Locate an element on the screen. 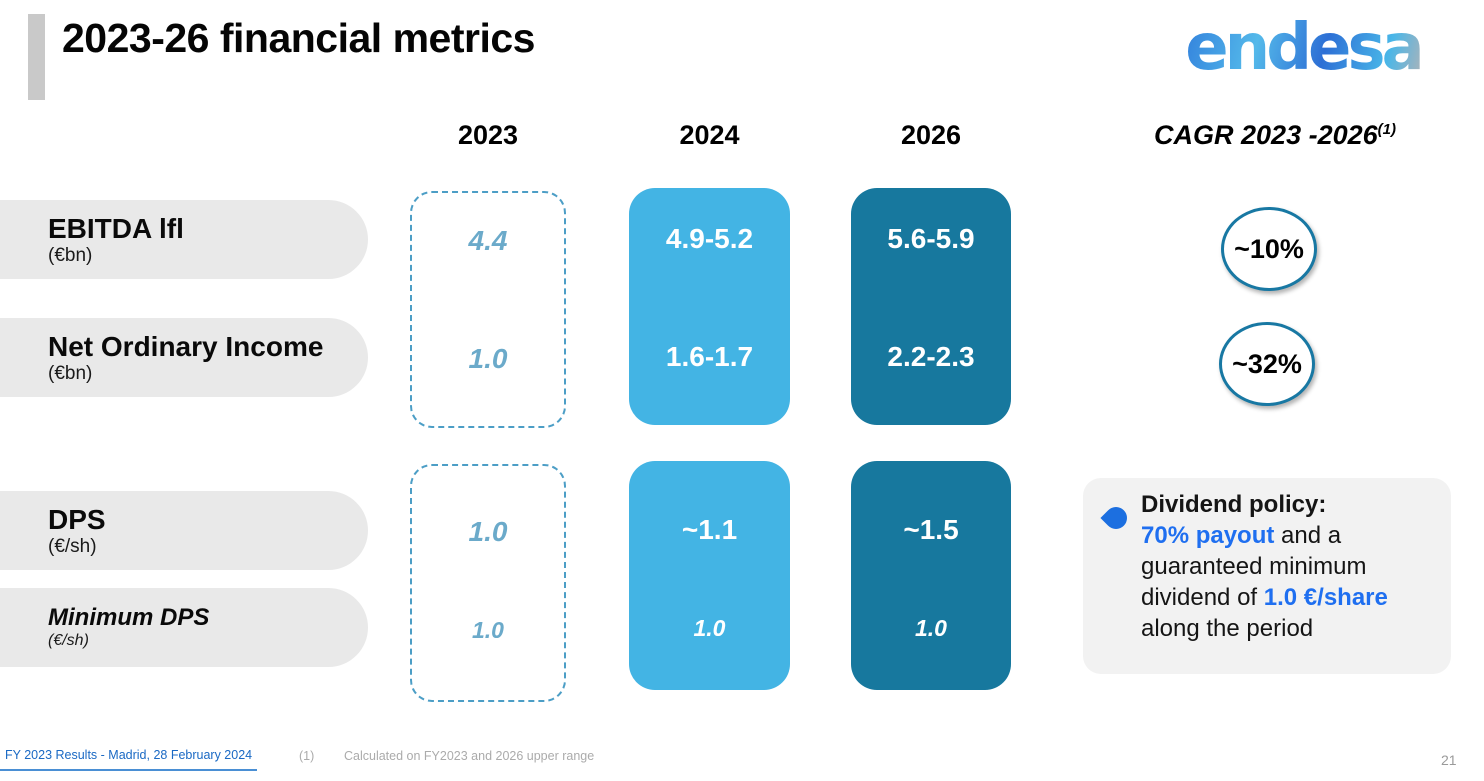  row-unit-ebitda: (€bn) is located at coordinates (70, 255).